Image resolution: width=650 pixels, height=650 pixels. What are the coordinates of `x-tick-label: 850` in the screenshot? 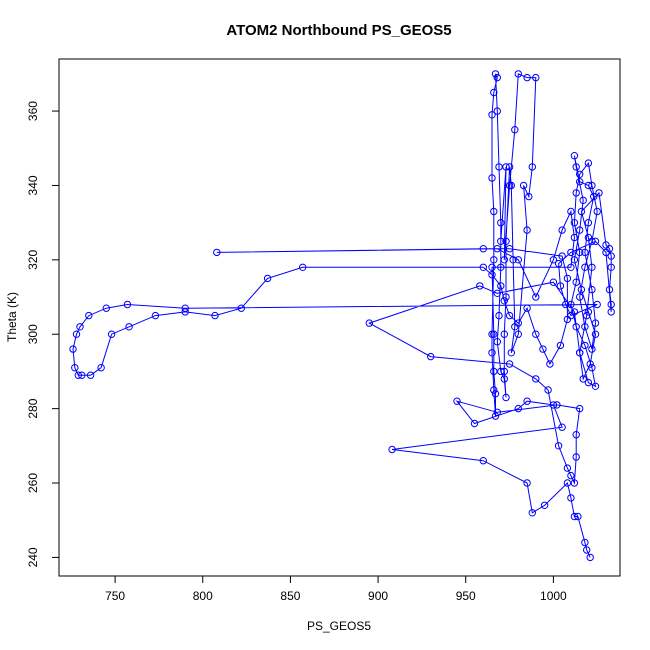 It's located at (290, 596).